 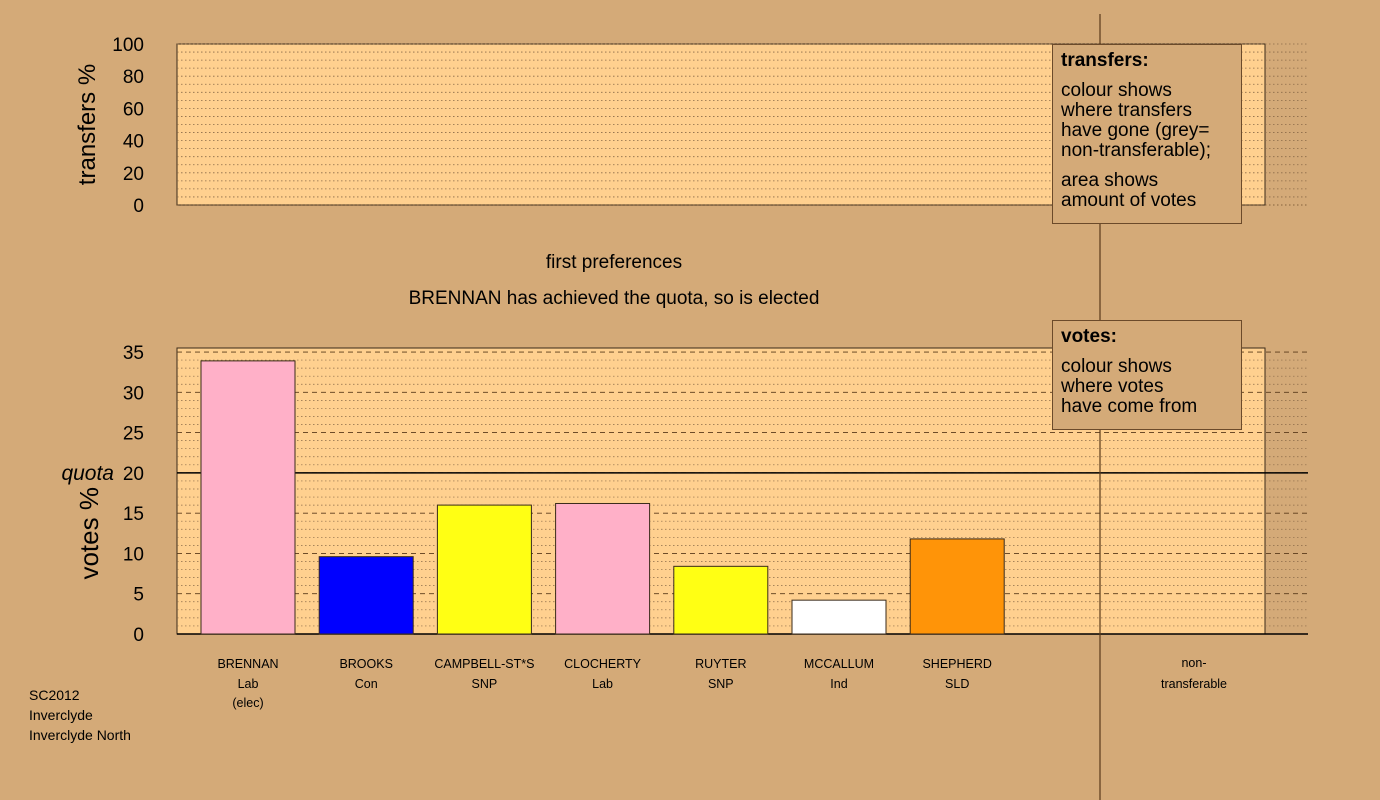 What do you see at coordinates (614, 262) in the screenshot?
I see `chart-title: first preferences` at bounding box center [614, 262].